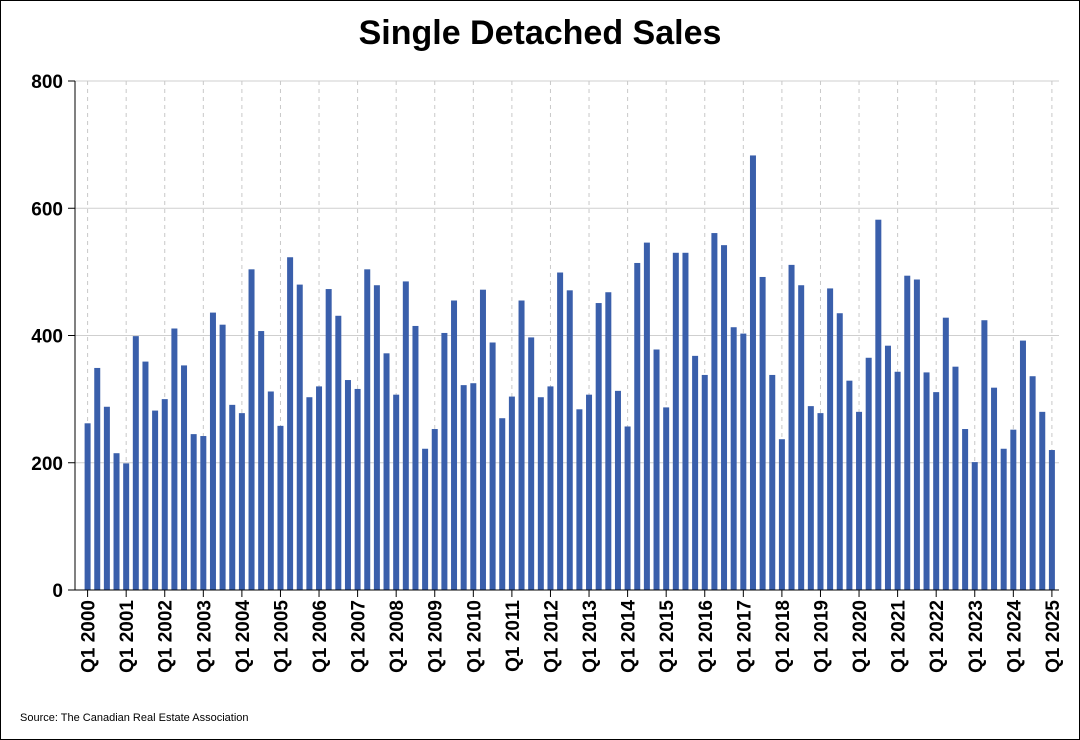 The image size is (1080, 740). I want to click on bar-q1-2015, so click(666, 498).